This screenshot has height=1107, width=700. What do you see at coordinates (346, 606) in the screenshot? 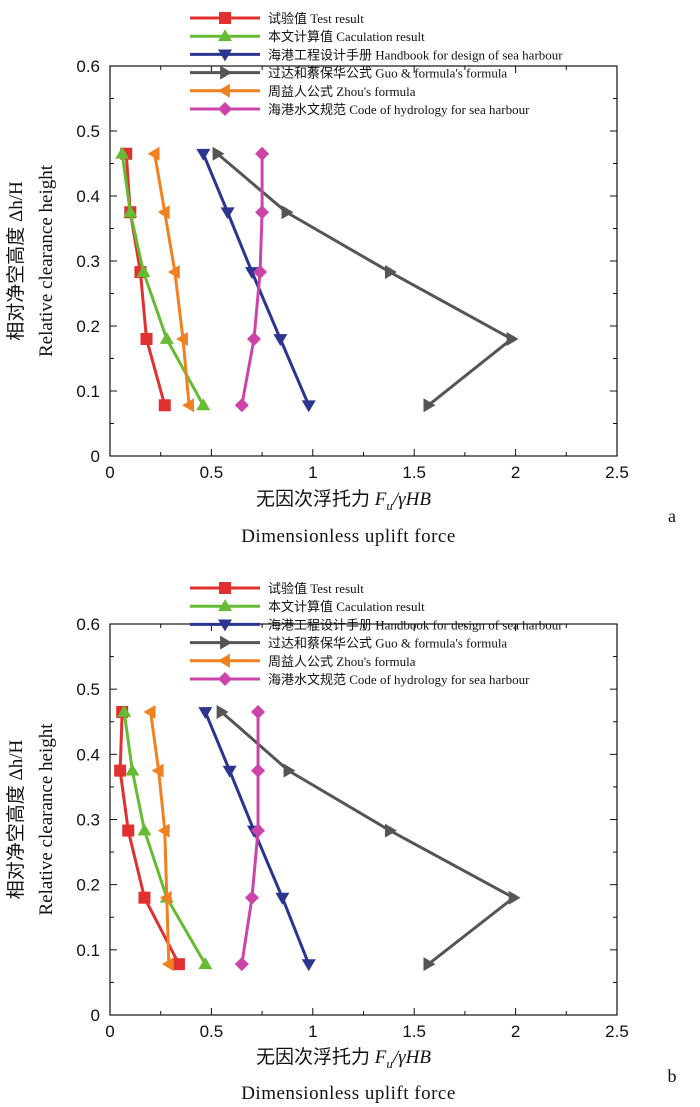
I see `legend-label: 本文计算值 Caculation result` at bounding box center [346, 606].